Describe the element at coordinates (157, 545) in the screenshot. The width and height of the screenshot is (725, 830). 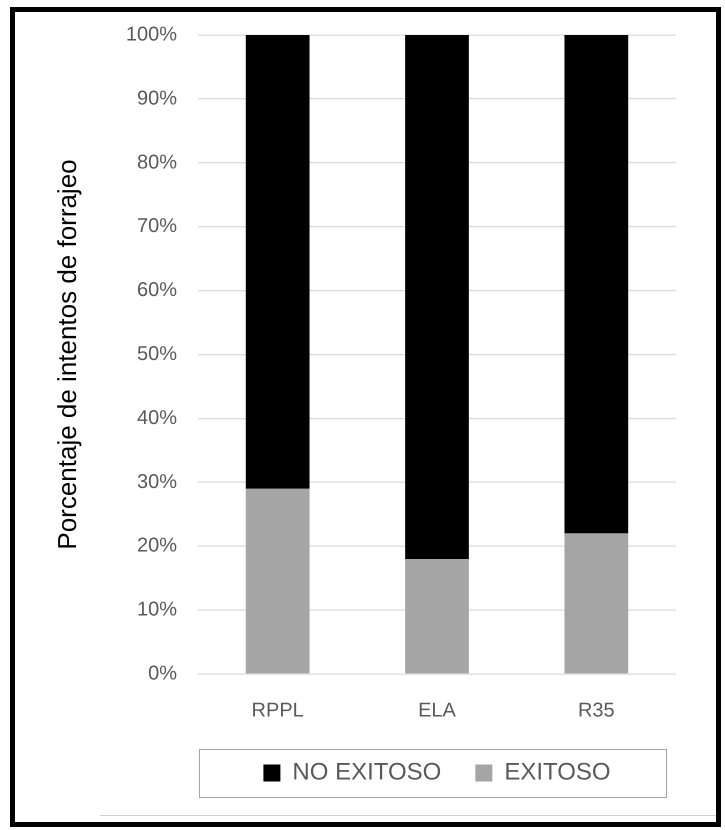
I see `y-tick-label: 20%` at that location.